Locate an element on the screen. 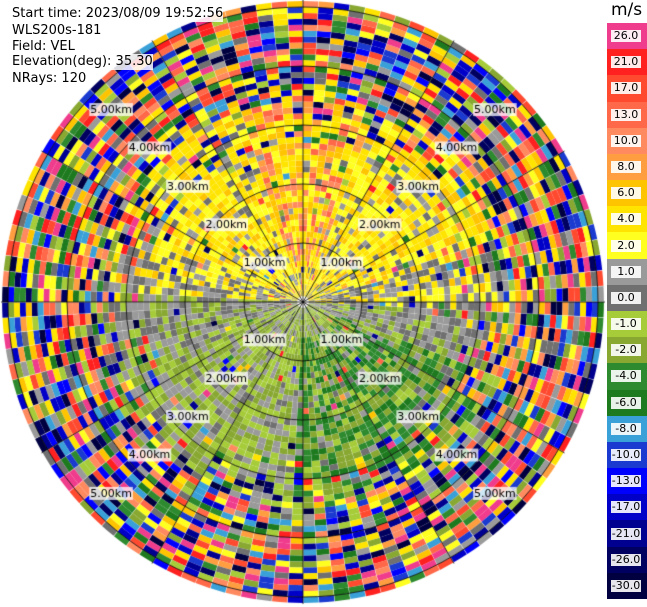  colorbar-tick-label: -2.0 is located at coordinates (626, 350).